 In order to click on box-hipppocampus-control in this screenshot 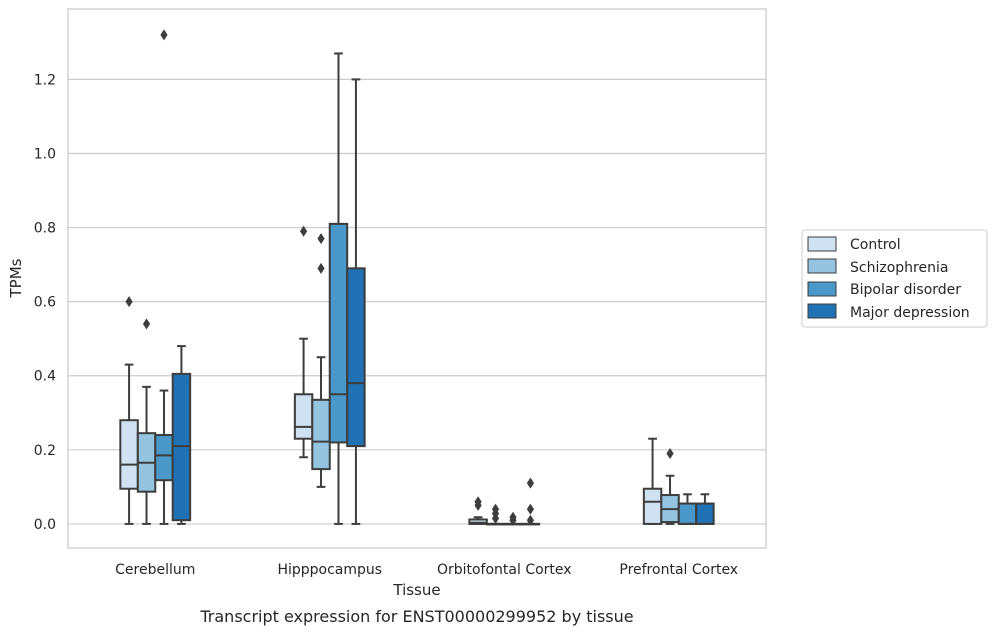, I will do `click(303, 342)`.